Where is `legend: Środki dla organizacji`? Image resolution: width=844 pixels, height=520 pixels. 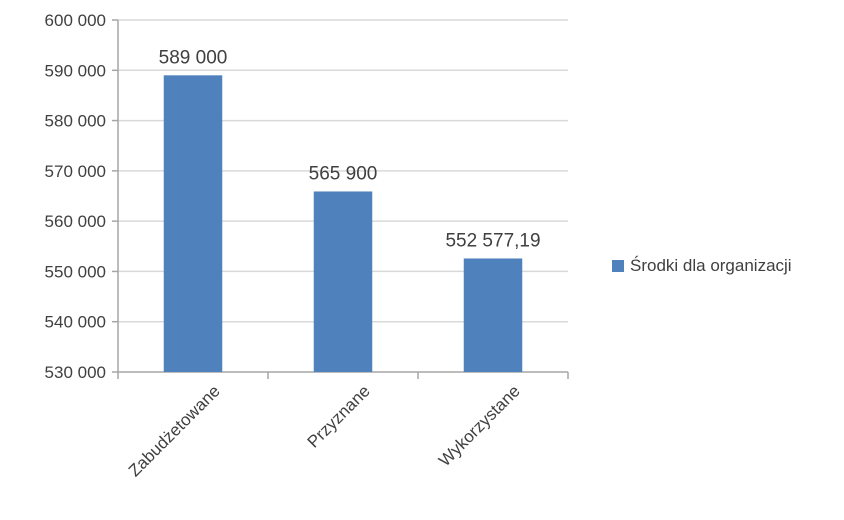 legend: Środki dla organizacji is located at coordinates (702, 266).